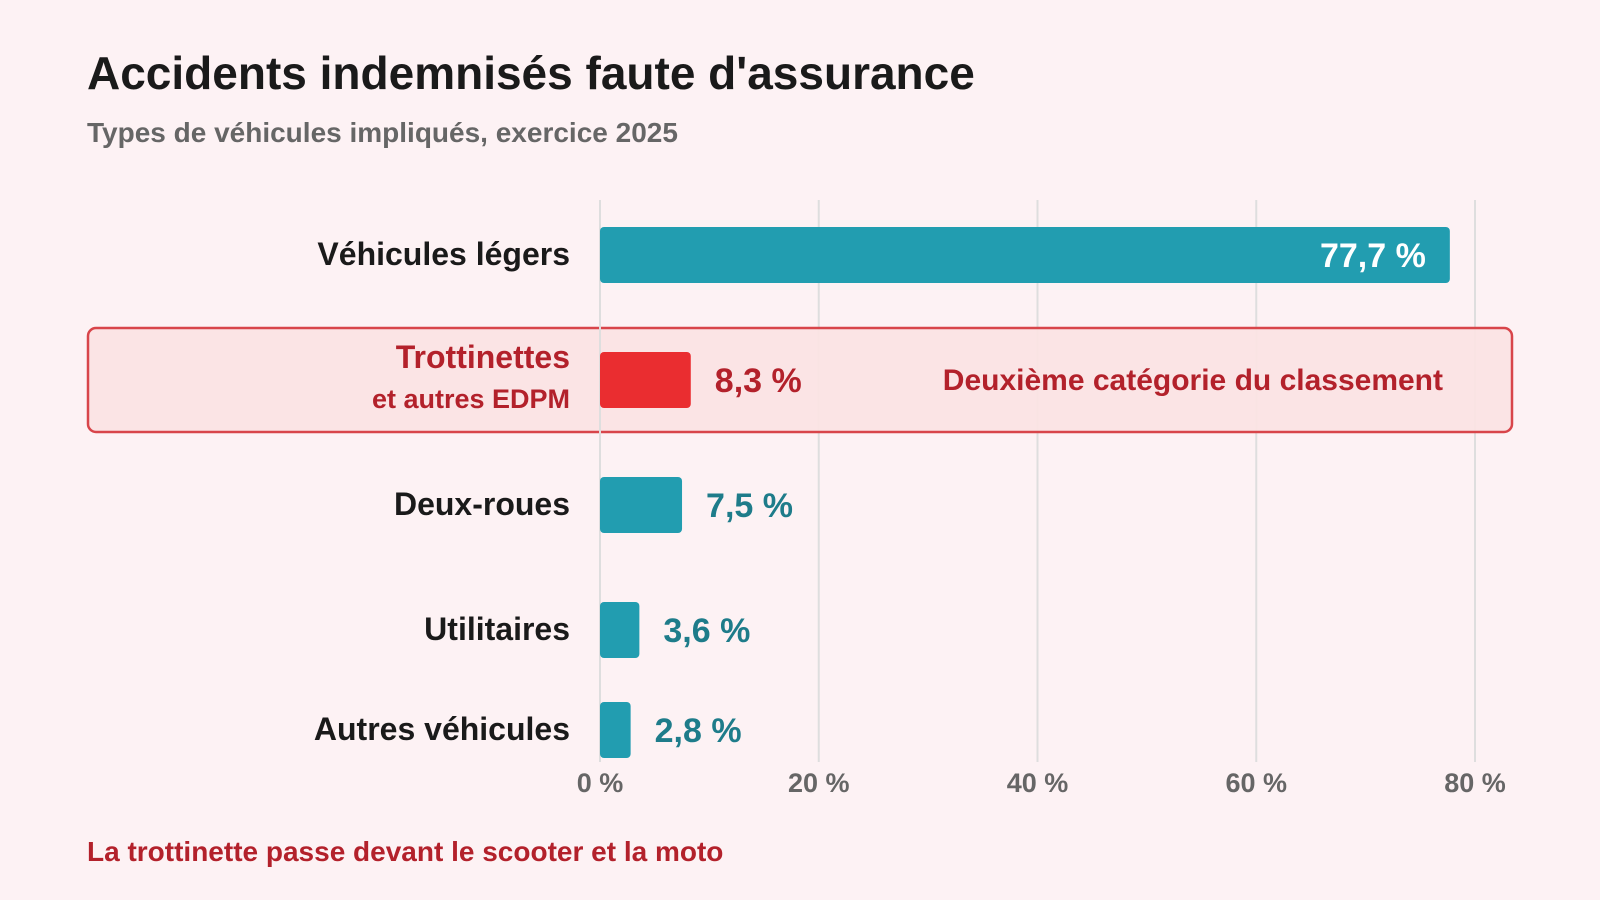 The width and height of the screenshot is (1600, 900). I want to click on highlight-box, so click(800, 380).